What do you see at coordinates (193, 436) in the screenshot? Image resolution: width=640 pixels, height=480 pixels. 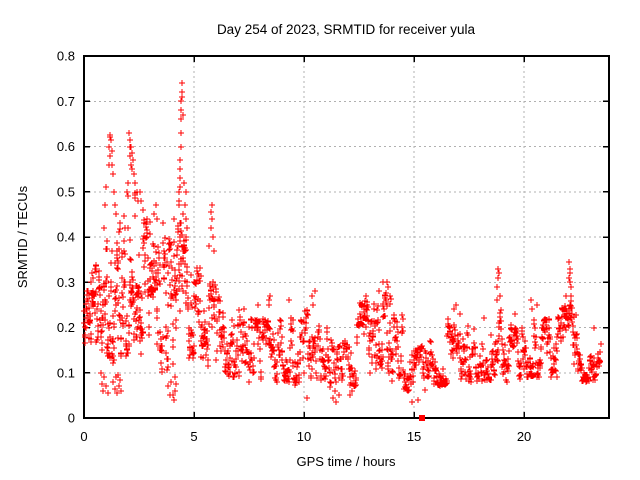 I see `x-tick-label: 5` at bounding box center [193, 436].